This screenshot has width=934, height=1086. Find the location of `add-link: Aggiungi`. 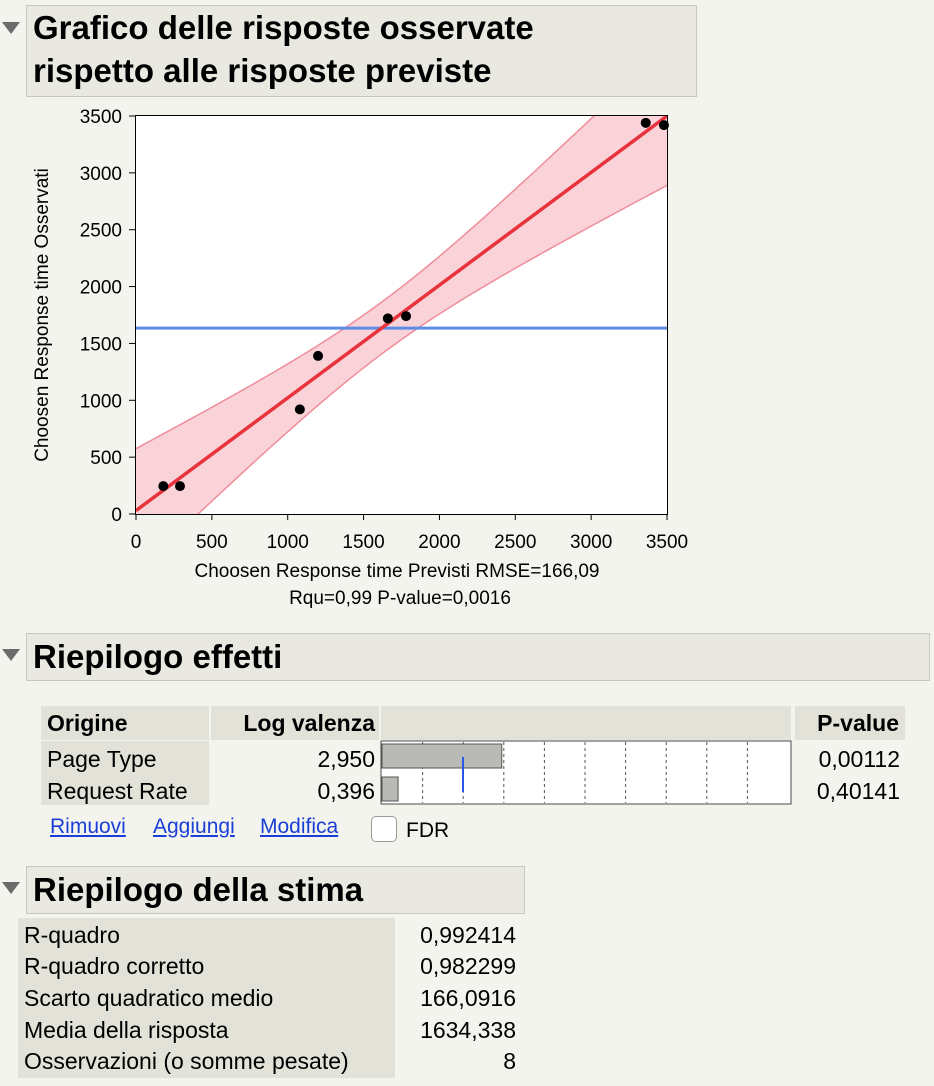

add-link: Aggiungi is located at coordinates (194, 826).